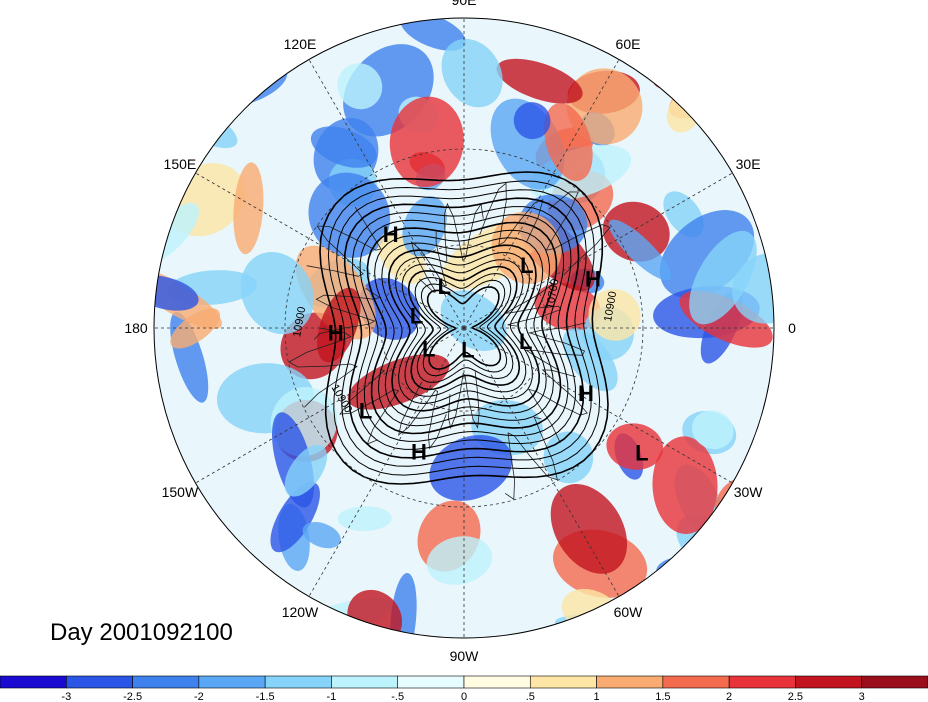 This screenshot has width=928, height=702. I want to click on colorbar: -3 -2.5 -2 -1.5 -1 -.5 0 .5 1 1.5 2 2.5 3, so click(464, 688).